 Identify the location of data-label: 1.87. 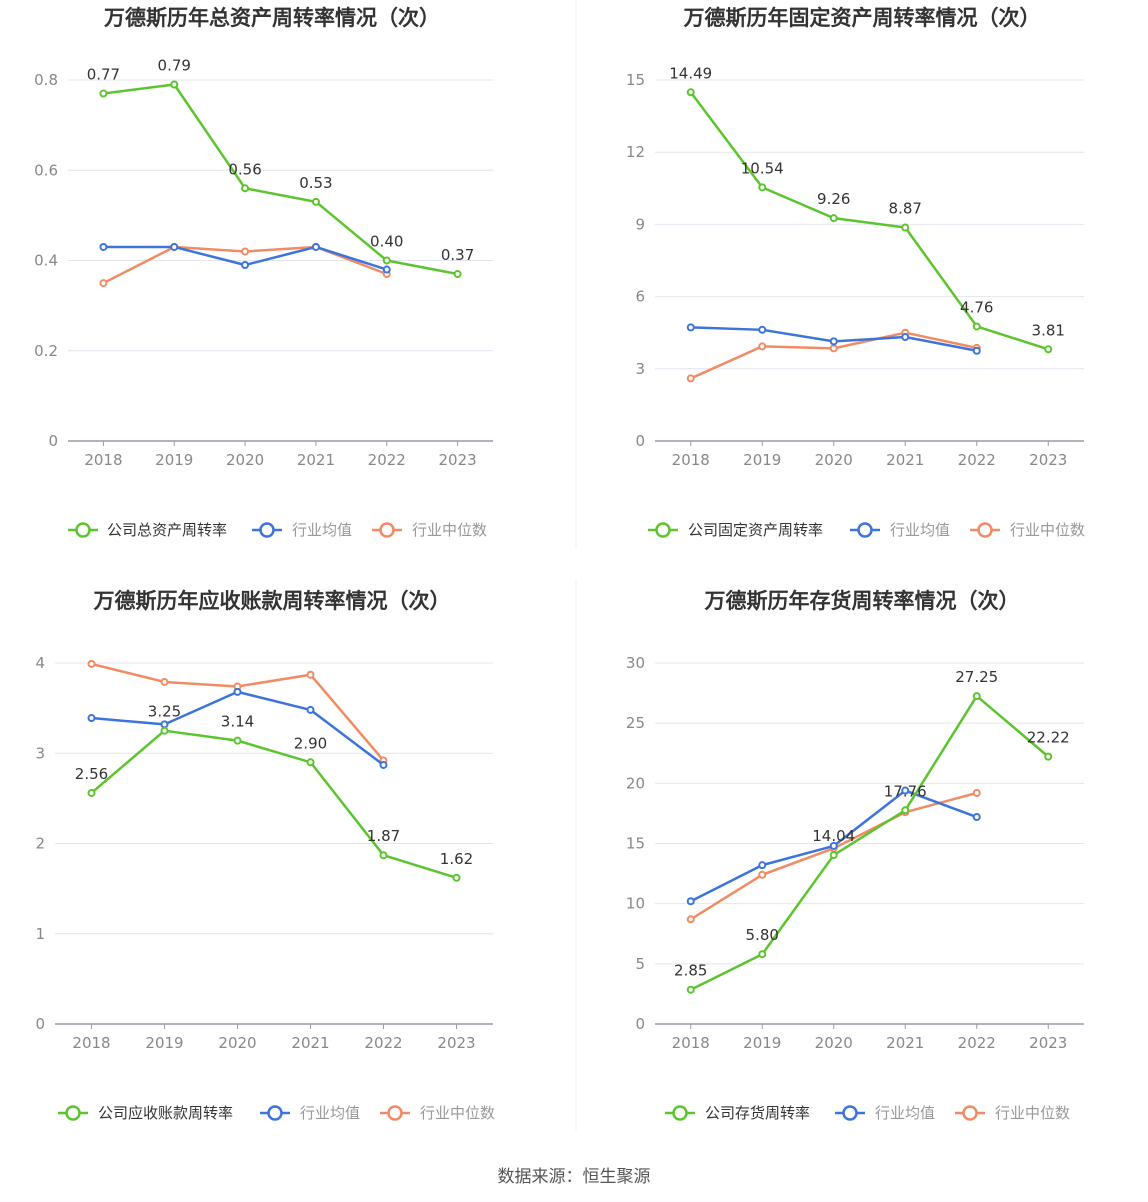
(383, 836).